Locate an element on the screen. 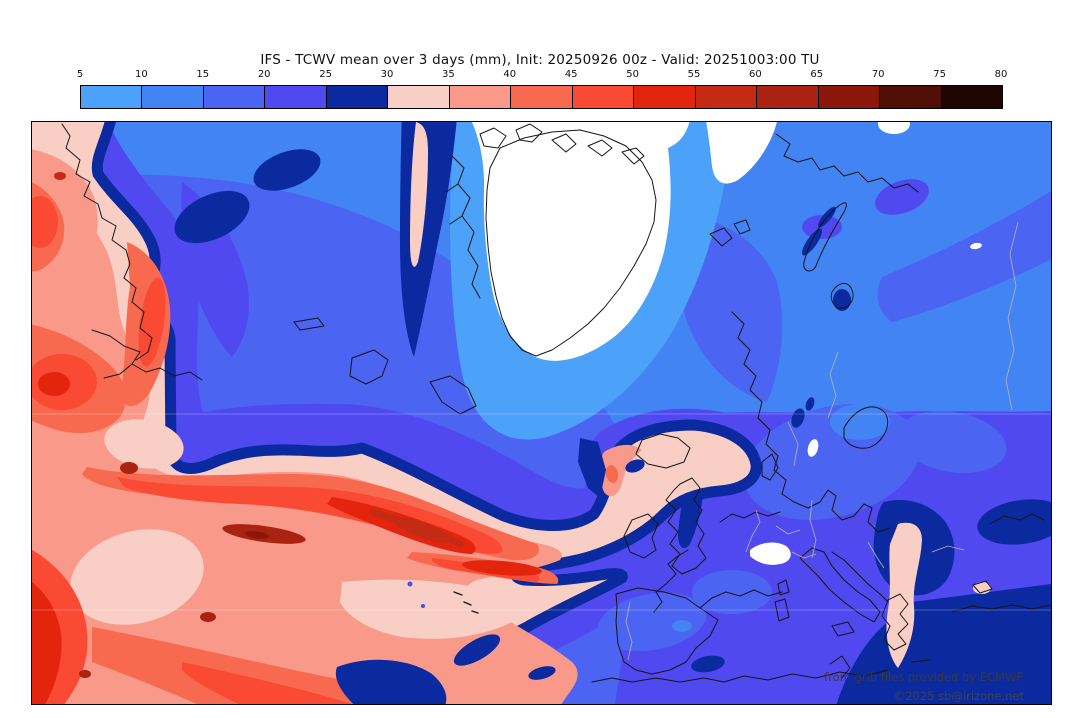  iberia-coastline is located at coordinates (667, 631).